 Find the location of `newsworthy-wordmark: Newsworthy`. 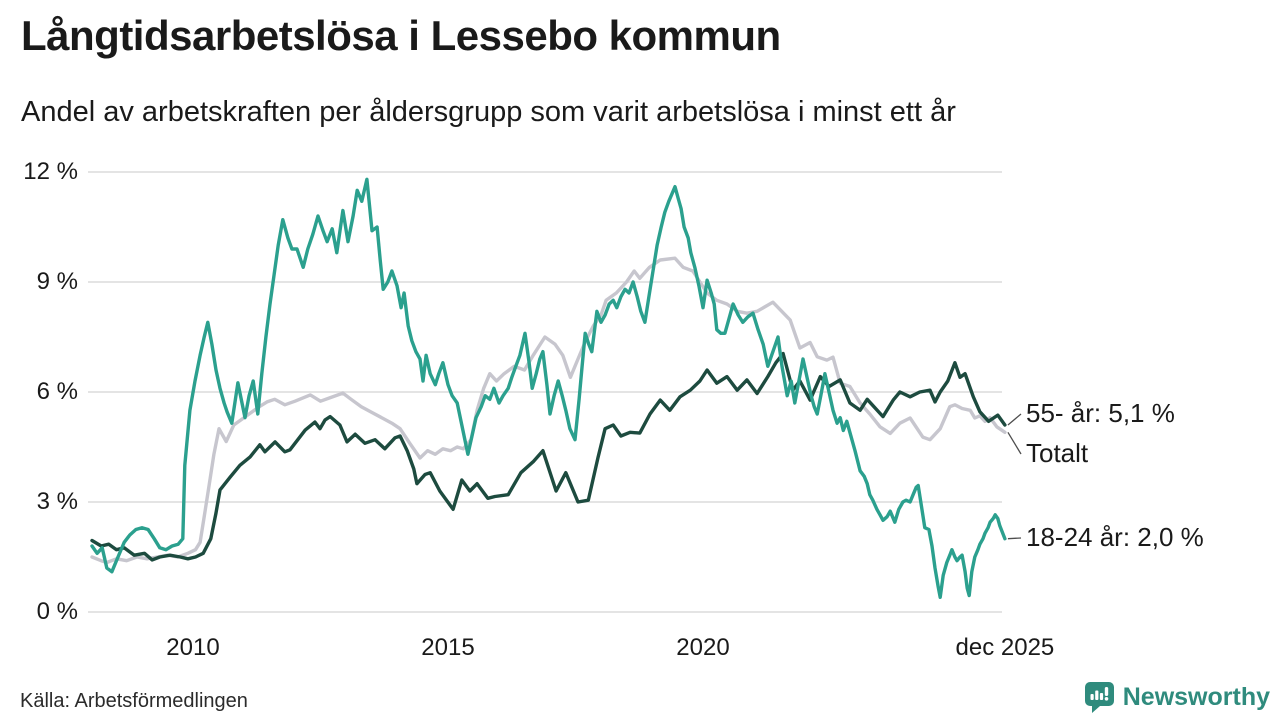

newsworthy-wordmark: Newsworthy is located at coordinates (1196, 696).